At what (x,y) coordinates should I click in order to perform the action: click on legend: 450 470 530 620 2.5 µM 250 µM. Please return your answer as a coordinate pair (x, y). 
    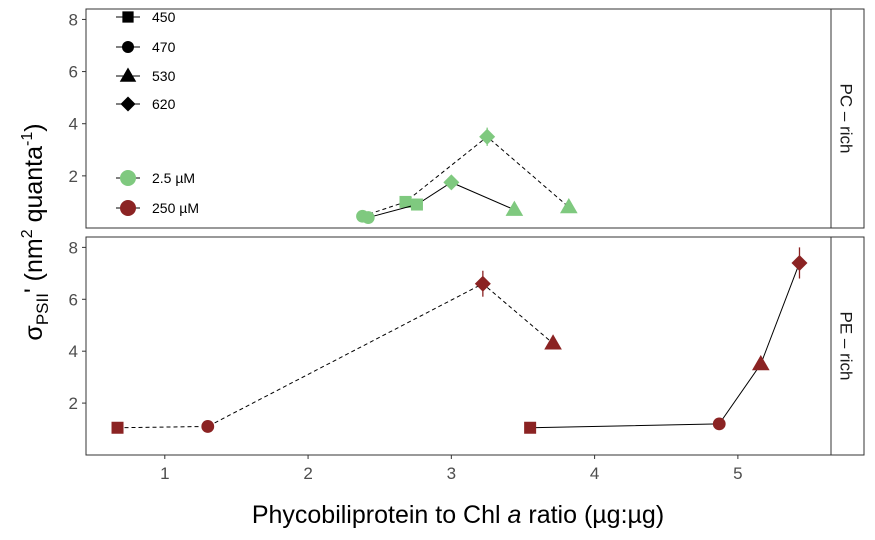
    Looking at the image, I should click on (157, 112).